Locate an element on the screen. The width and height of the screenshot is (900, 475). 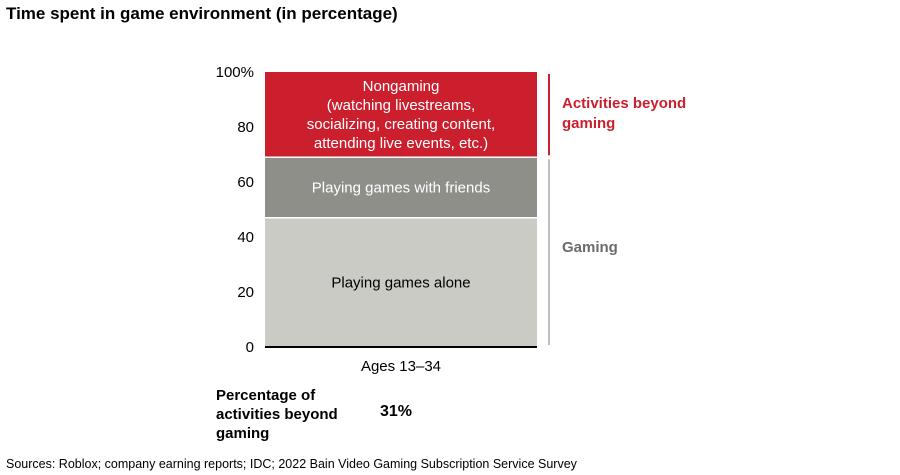
y-tick-label: 20 is located at coordinates (245, 292).